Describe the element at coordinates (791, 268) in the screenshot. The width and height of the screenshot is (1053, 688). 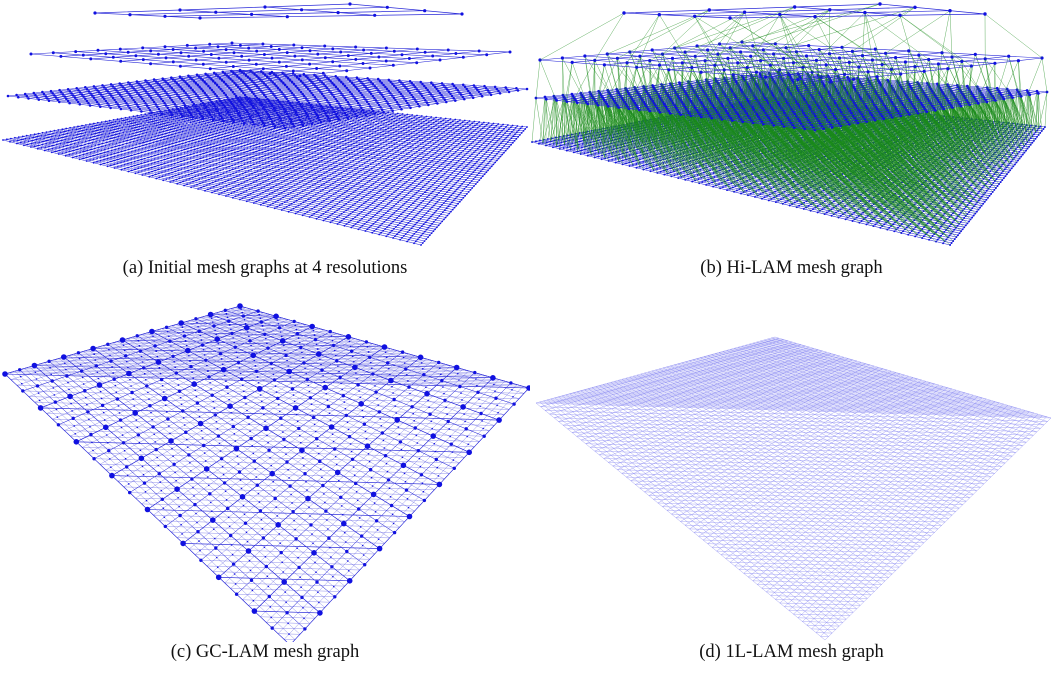
I see `caption-b: (b) Hi-LAM mesh graph` at that location.